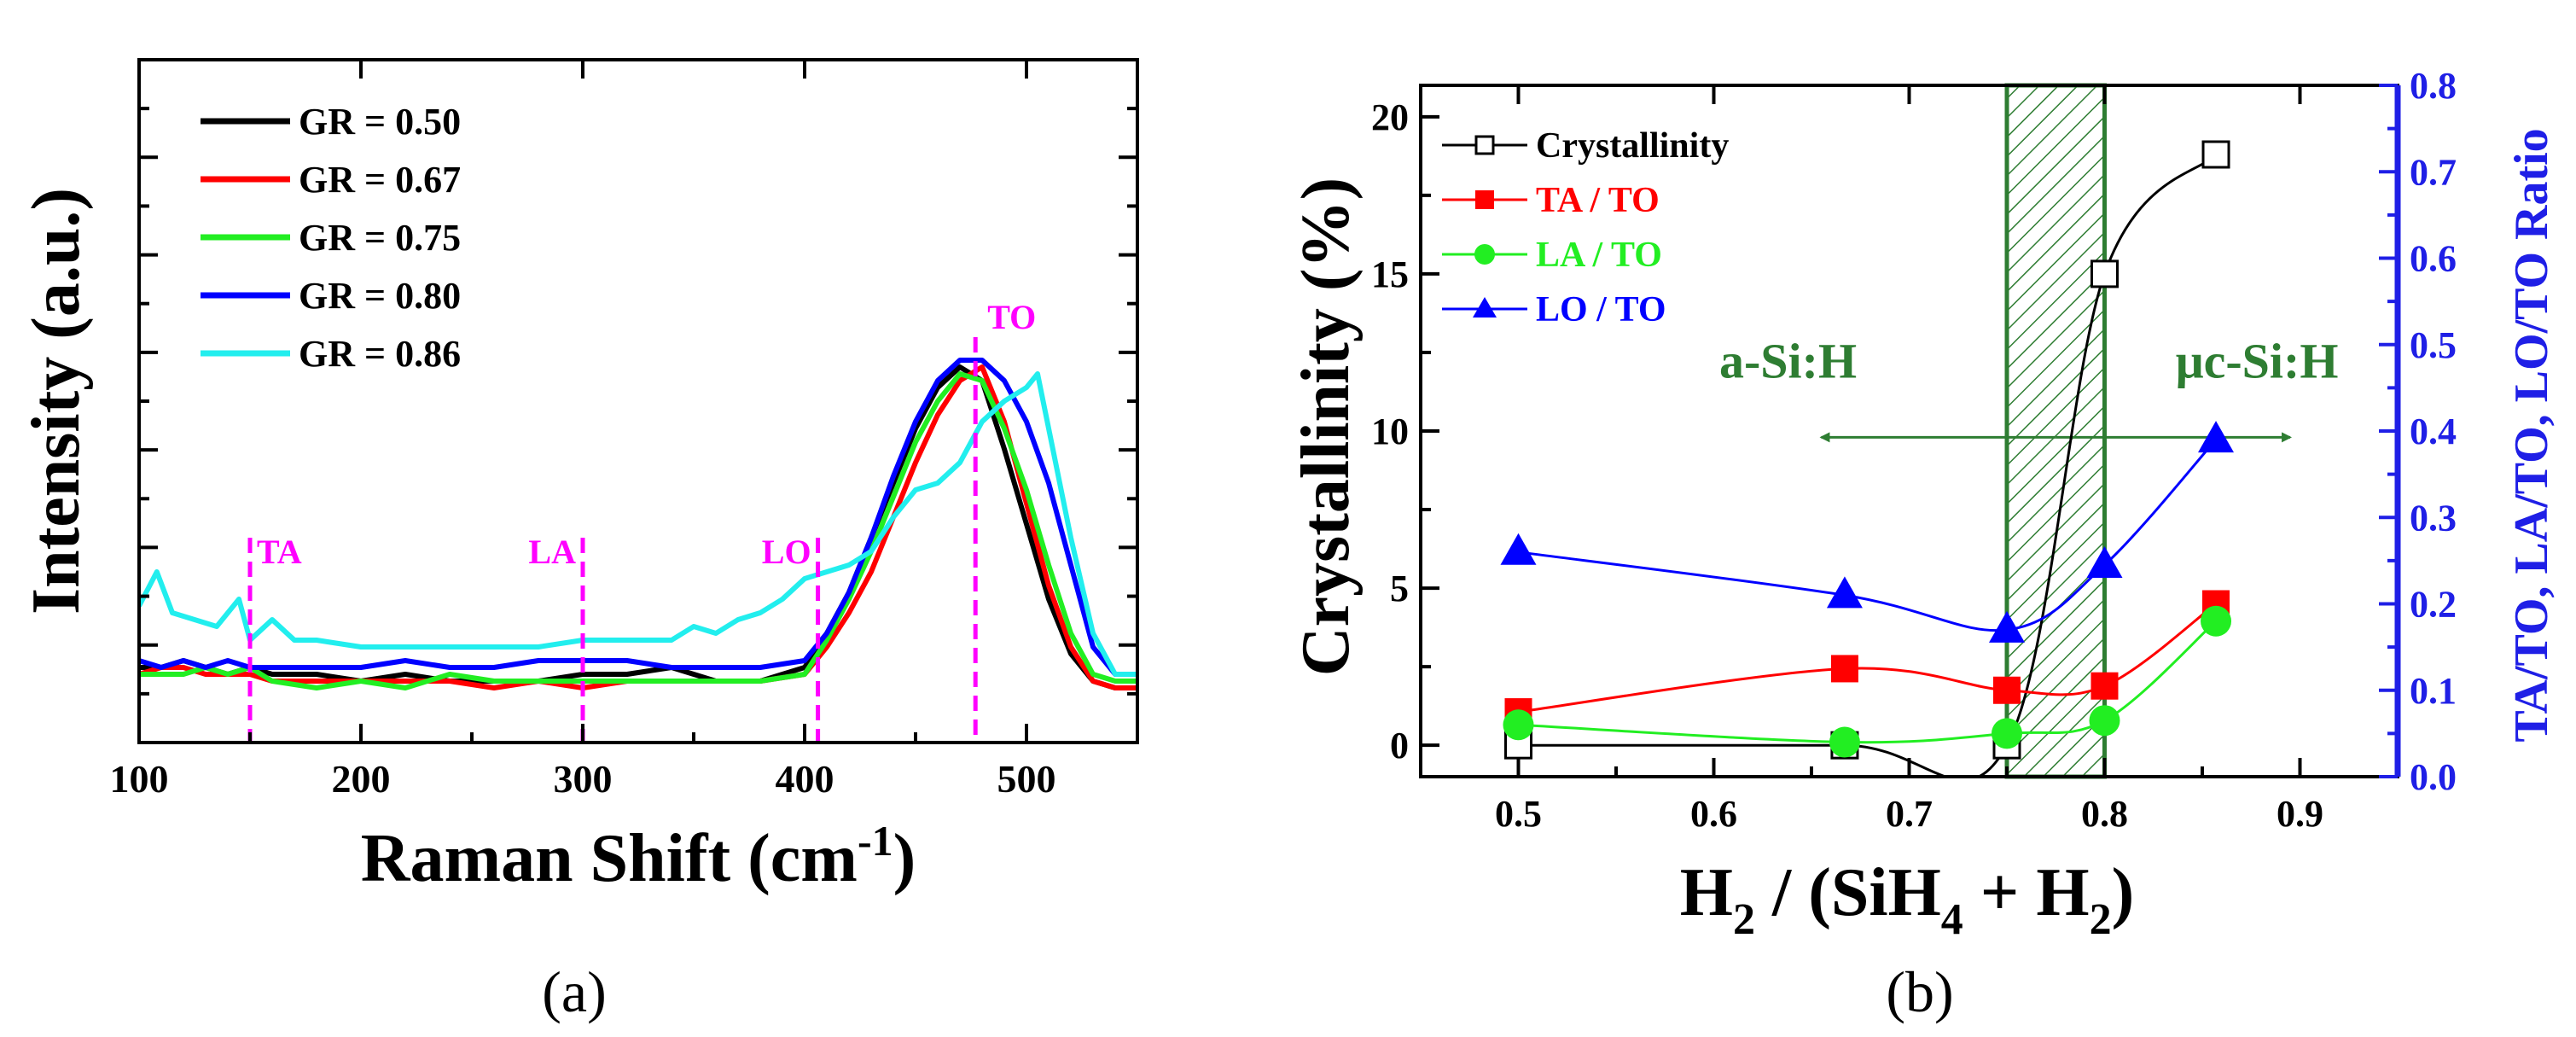  I want to click on ratio-ytick-label-4: 0.4, so click(2434, 432).